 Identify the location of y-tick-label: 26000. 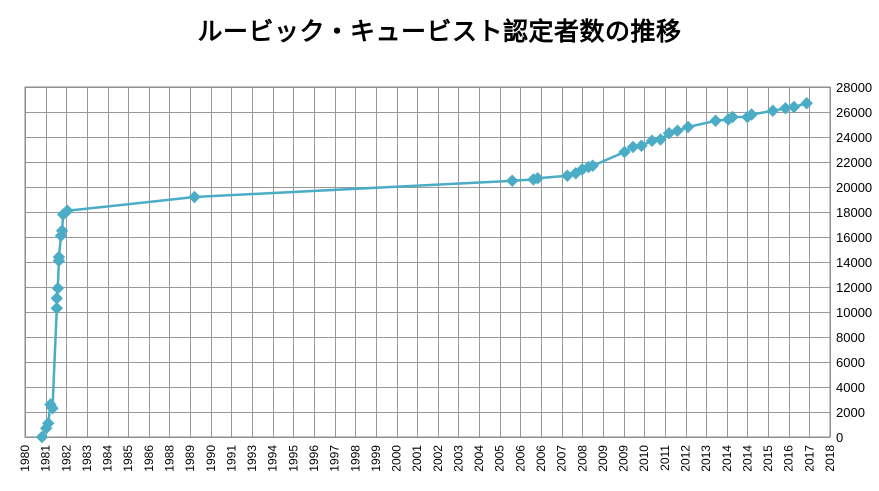
(854, 112).